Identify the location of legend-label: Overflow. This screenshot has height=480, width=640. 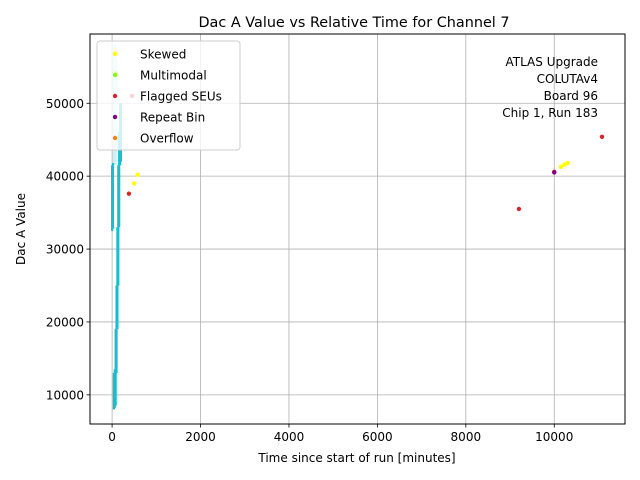
(167, 139).